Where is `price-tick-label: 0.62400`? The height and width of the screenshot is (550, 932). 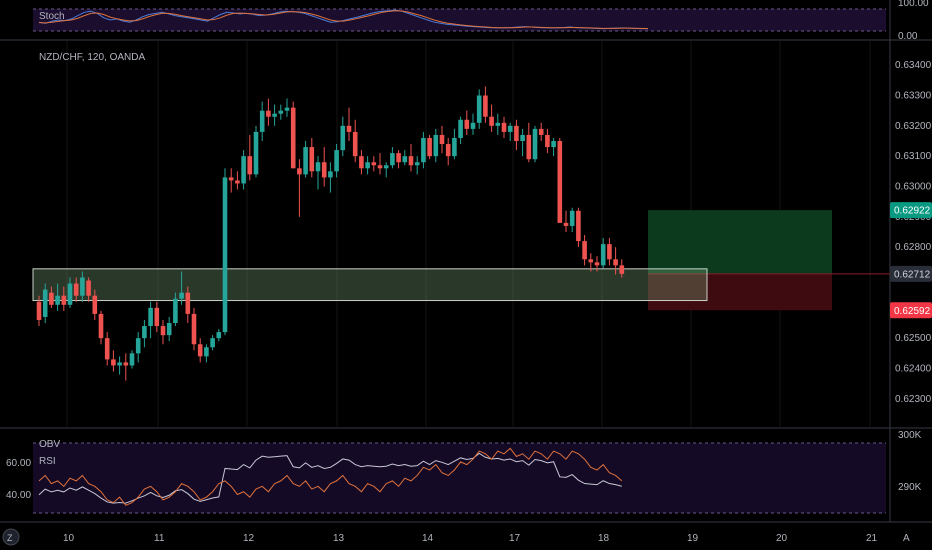
price-tick-label: 0.62400 is located at coordinates (913, 369).